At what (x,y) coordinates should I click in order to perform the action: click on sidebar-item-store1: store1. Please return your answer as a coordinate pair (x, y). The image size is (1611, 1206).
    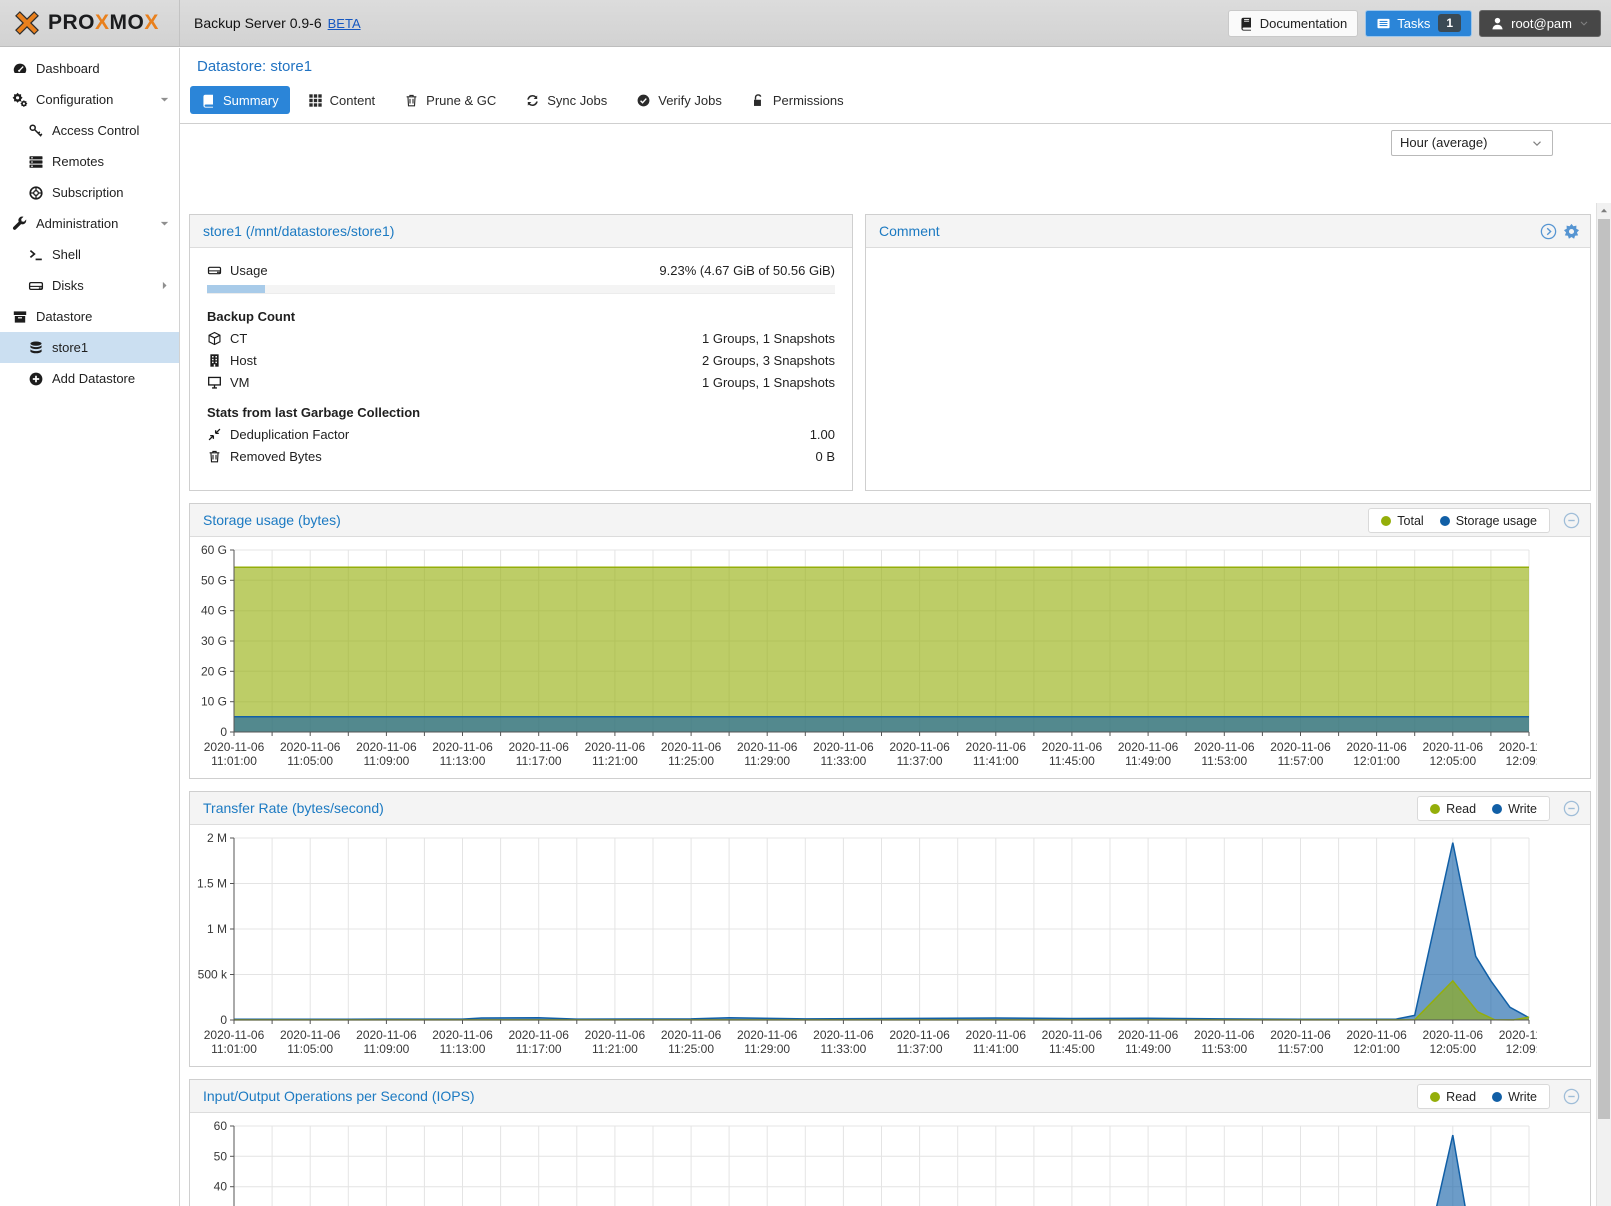
    Looking at the image, I should click on (89, 347).